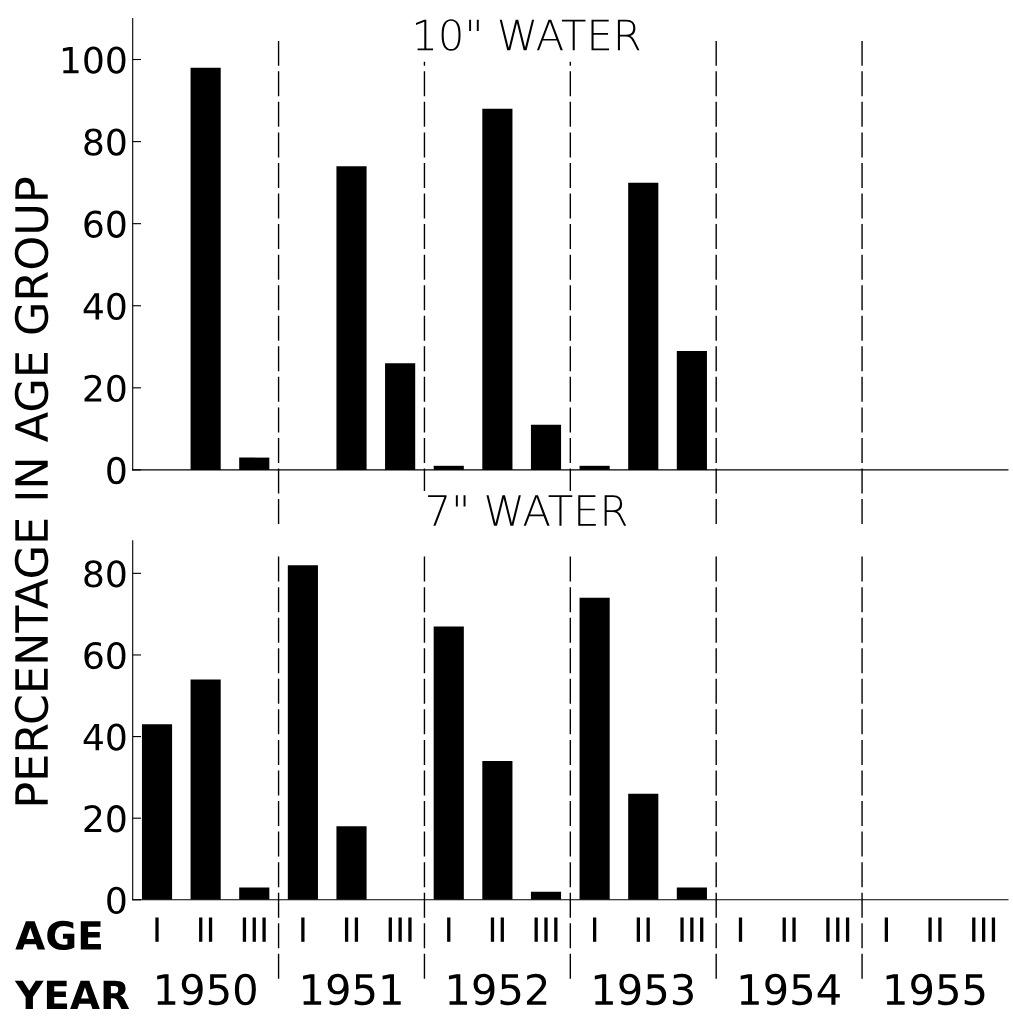 The height and width of the screenshot is (1026, 1013). I want to click on chart-title: 7" WATER, so click(527, 510).